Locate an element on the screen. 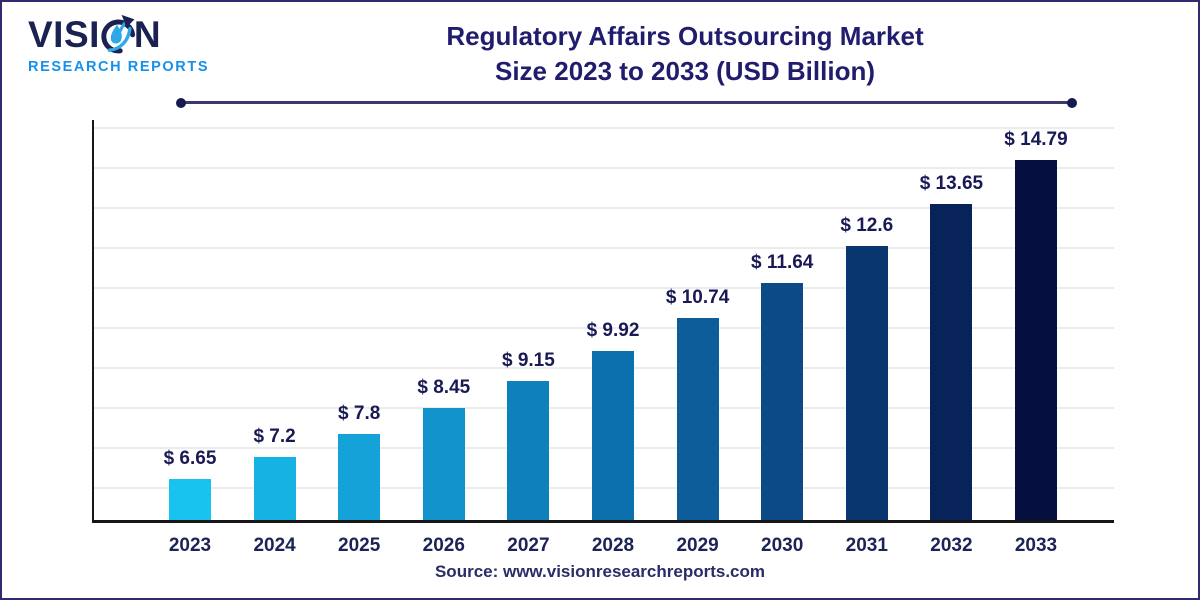  bar-2031 is located at coordinates (866, 382).